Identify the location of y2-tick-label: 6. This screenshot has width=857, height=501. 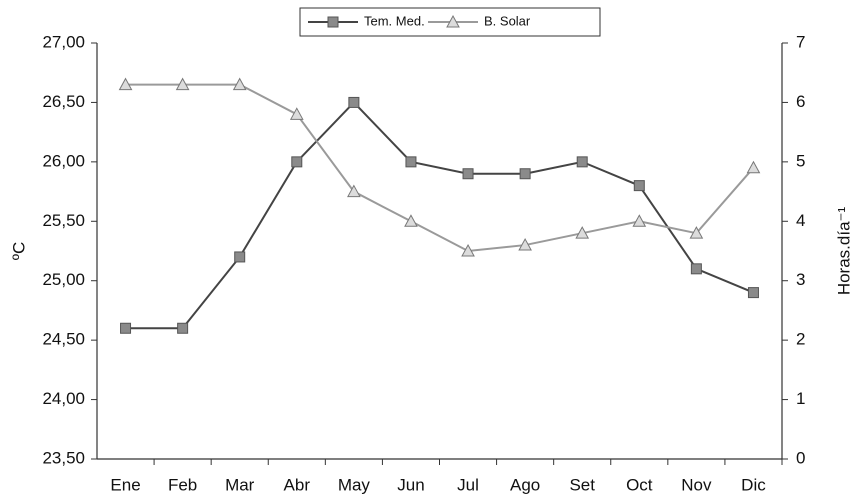
(800, 101).